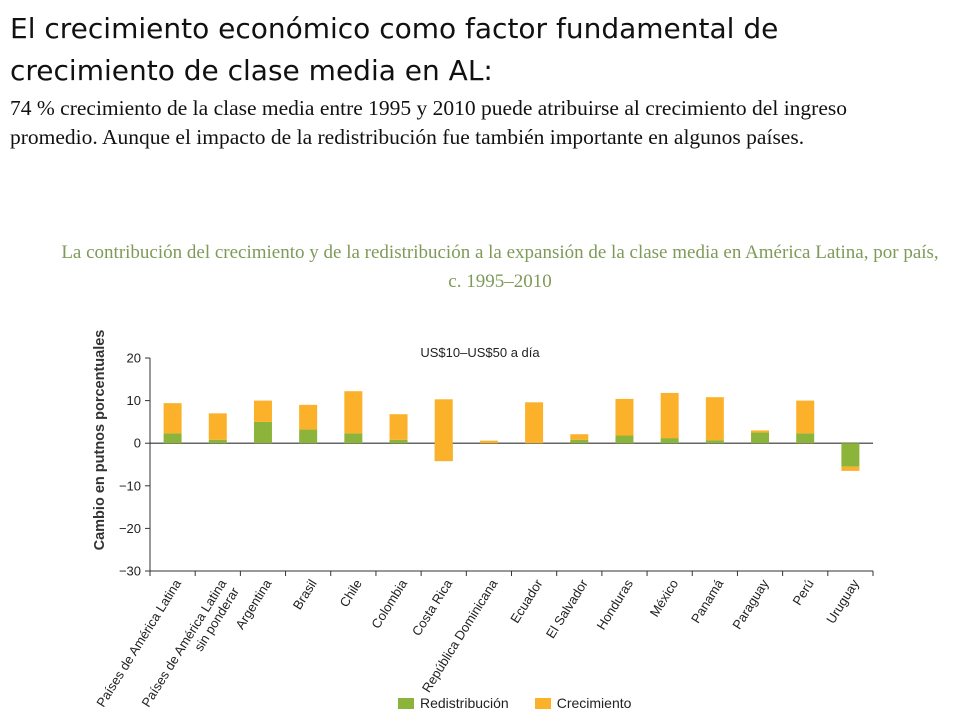 The image size is (960, 720). I want to click on legend-swatch-redistribucion, so click(406, 703).